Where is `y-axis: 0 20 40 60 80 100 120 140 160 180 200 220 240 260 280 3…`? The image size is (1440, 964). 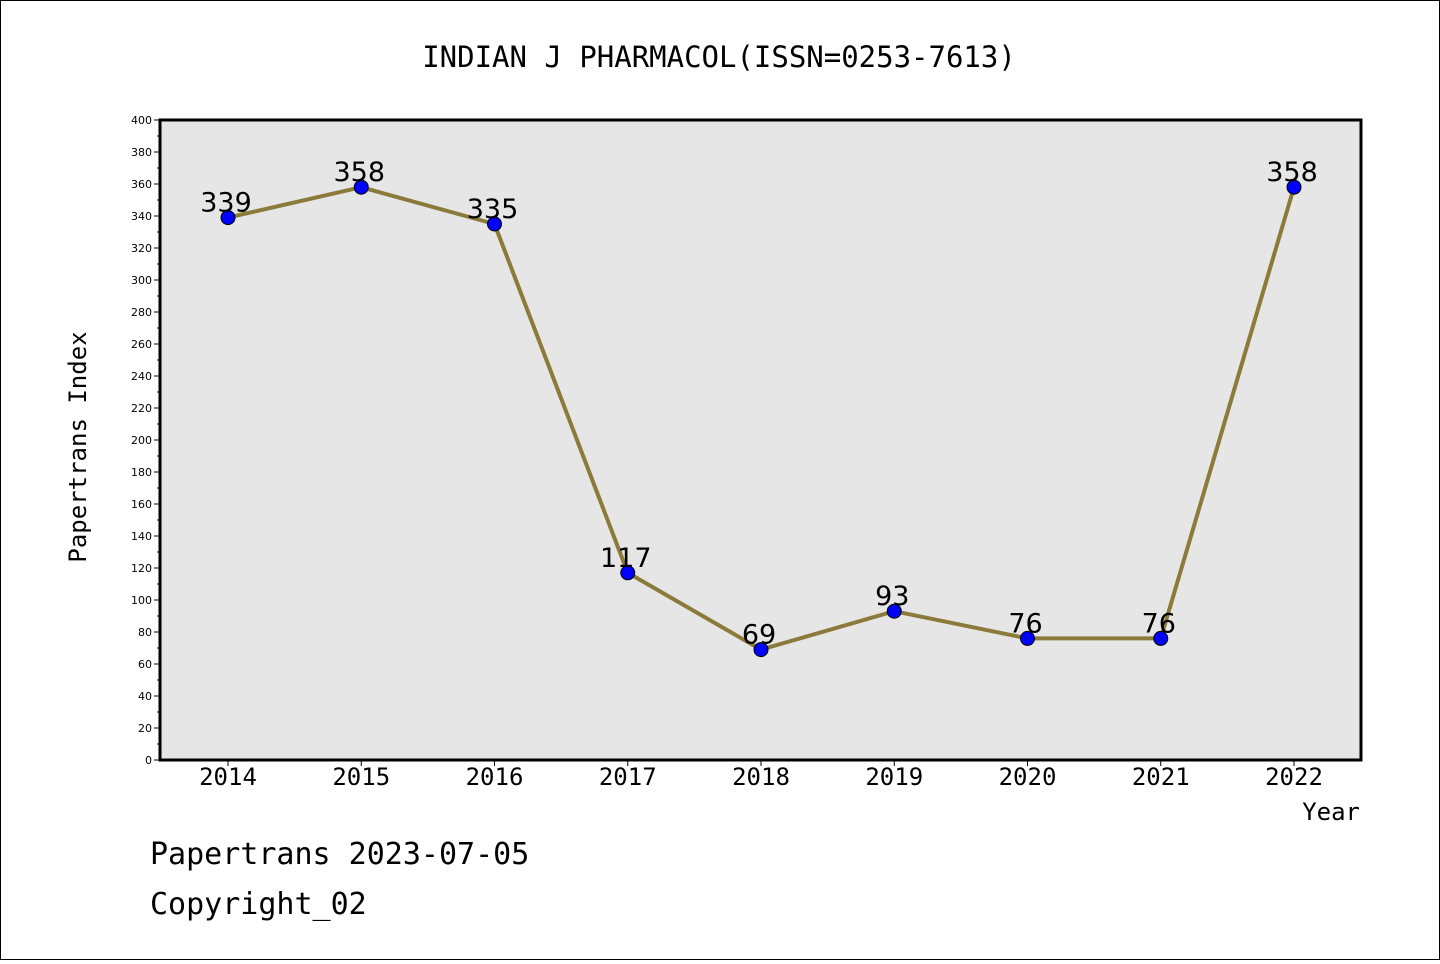 y-axis: 0 20 40 60 80 100 120 140 160 180 200 220 240 260 280 3… is located at coordinates (145, 440).